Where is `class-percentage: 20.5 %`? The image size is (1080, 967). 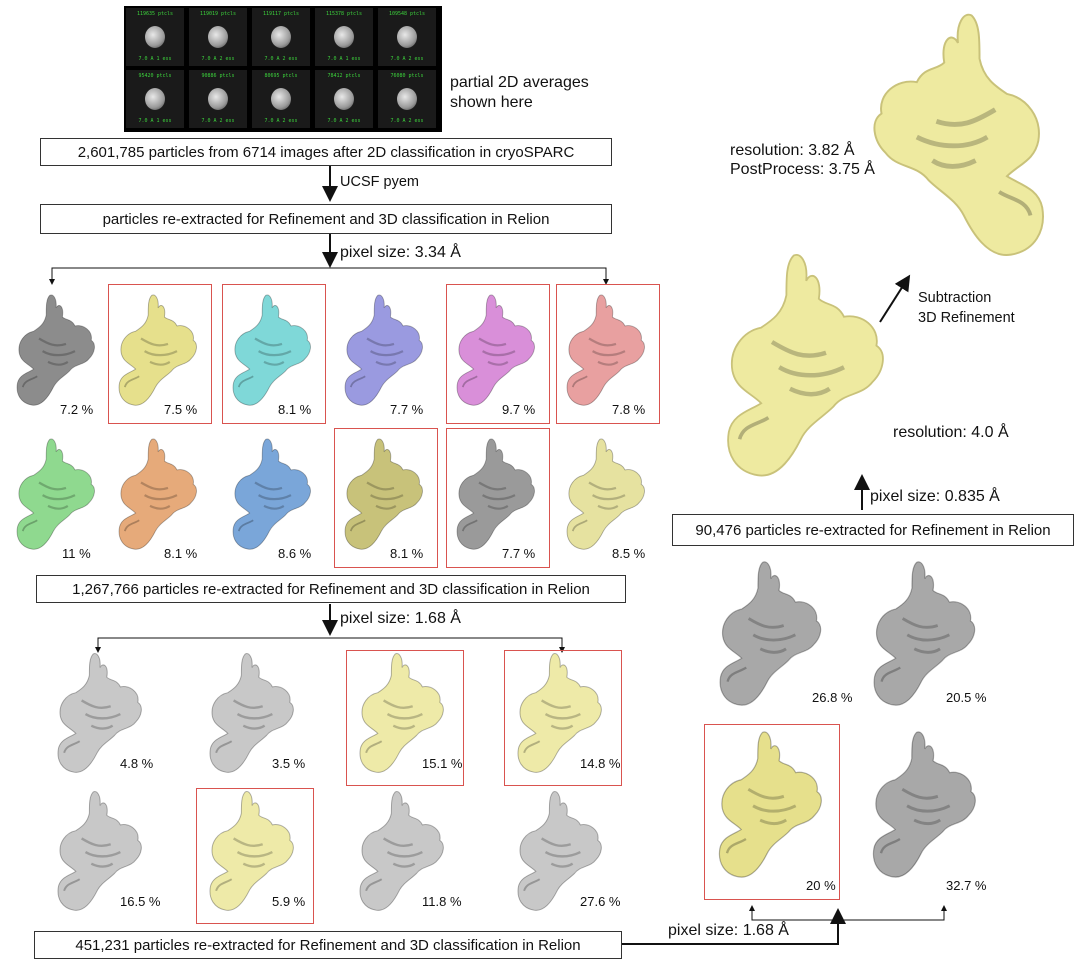 class-percentage: 20.5 % is located at coordinates (966, 697).